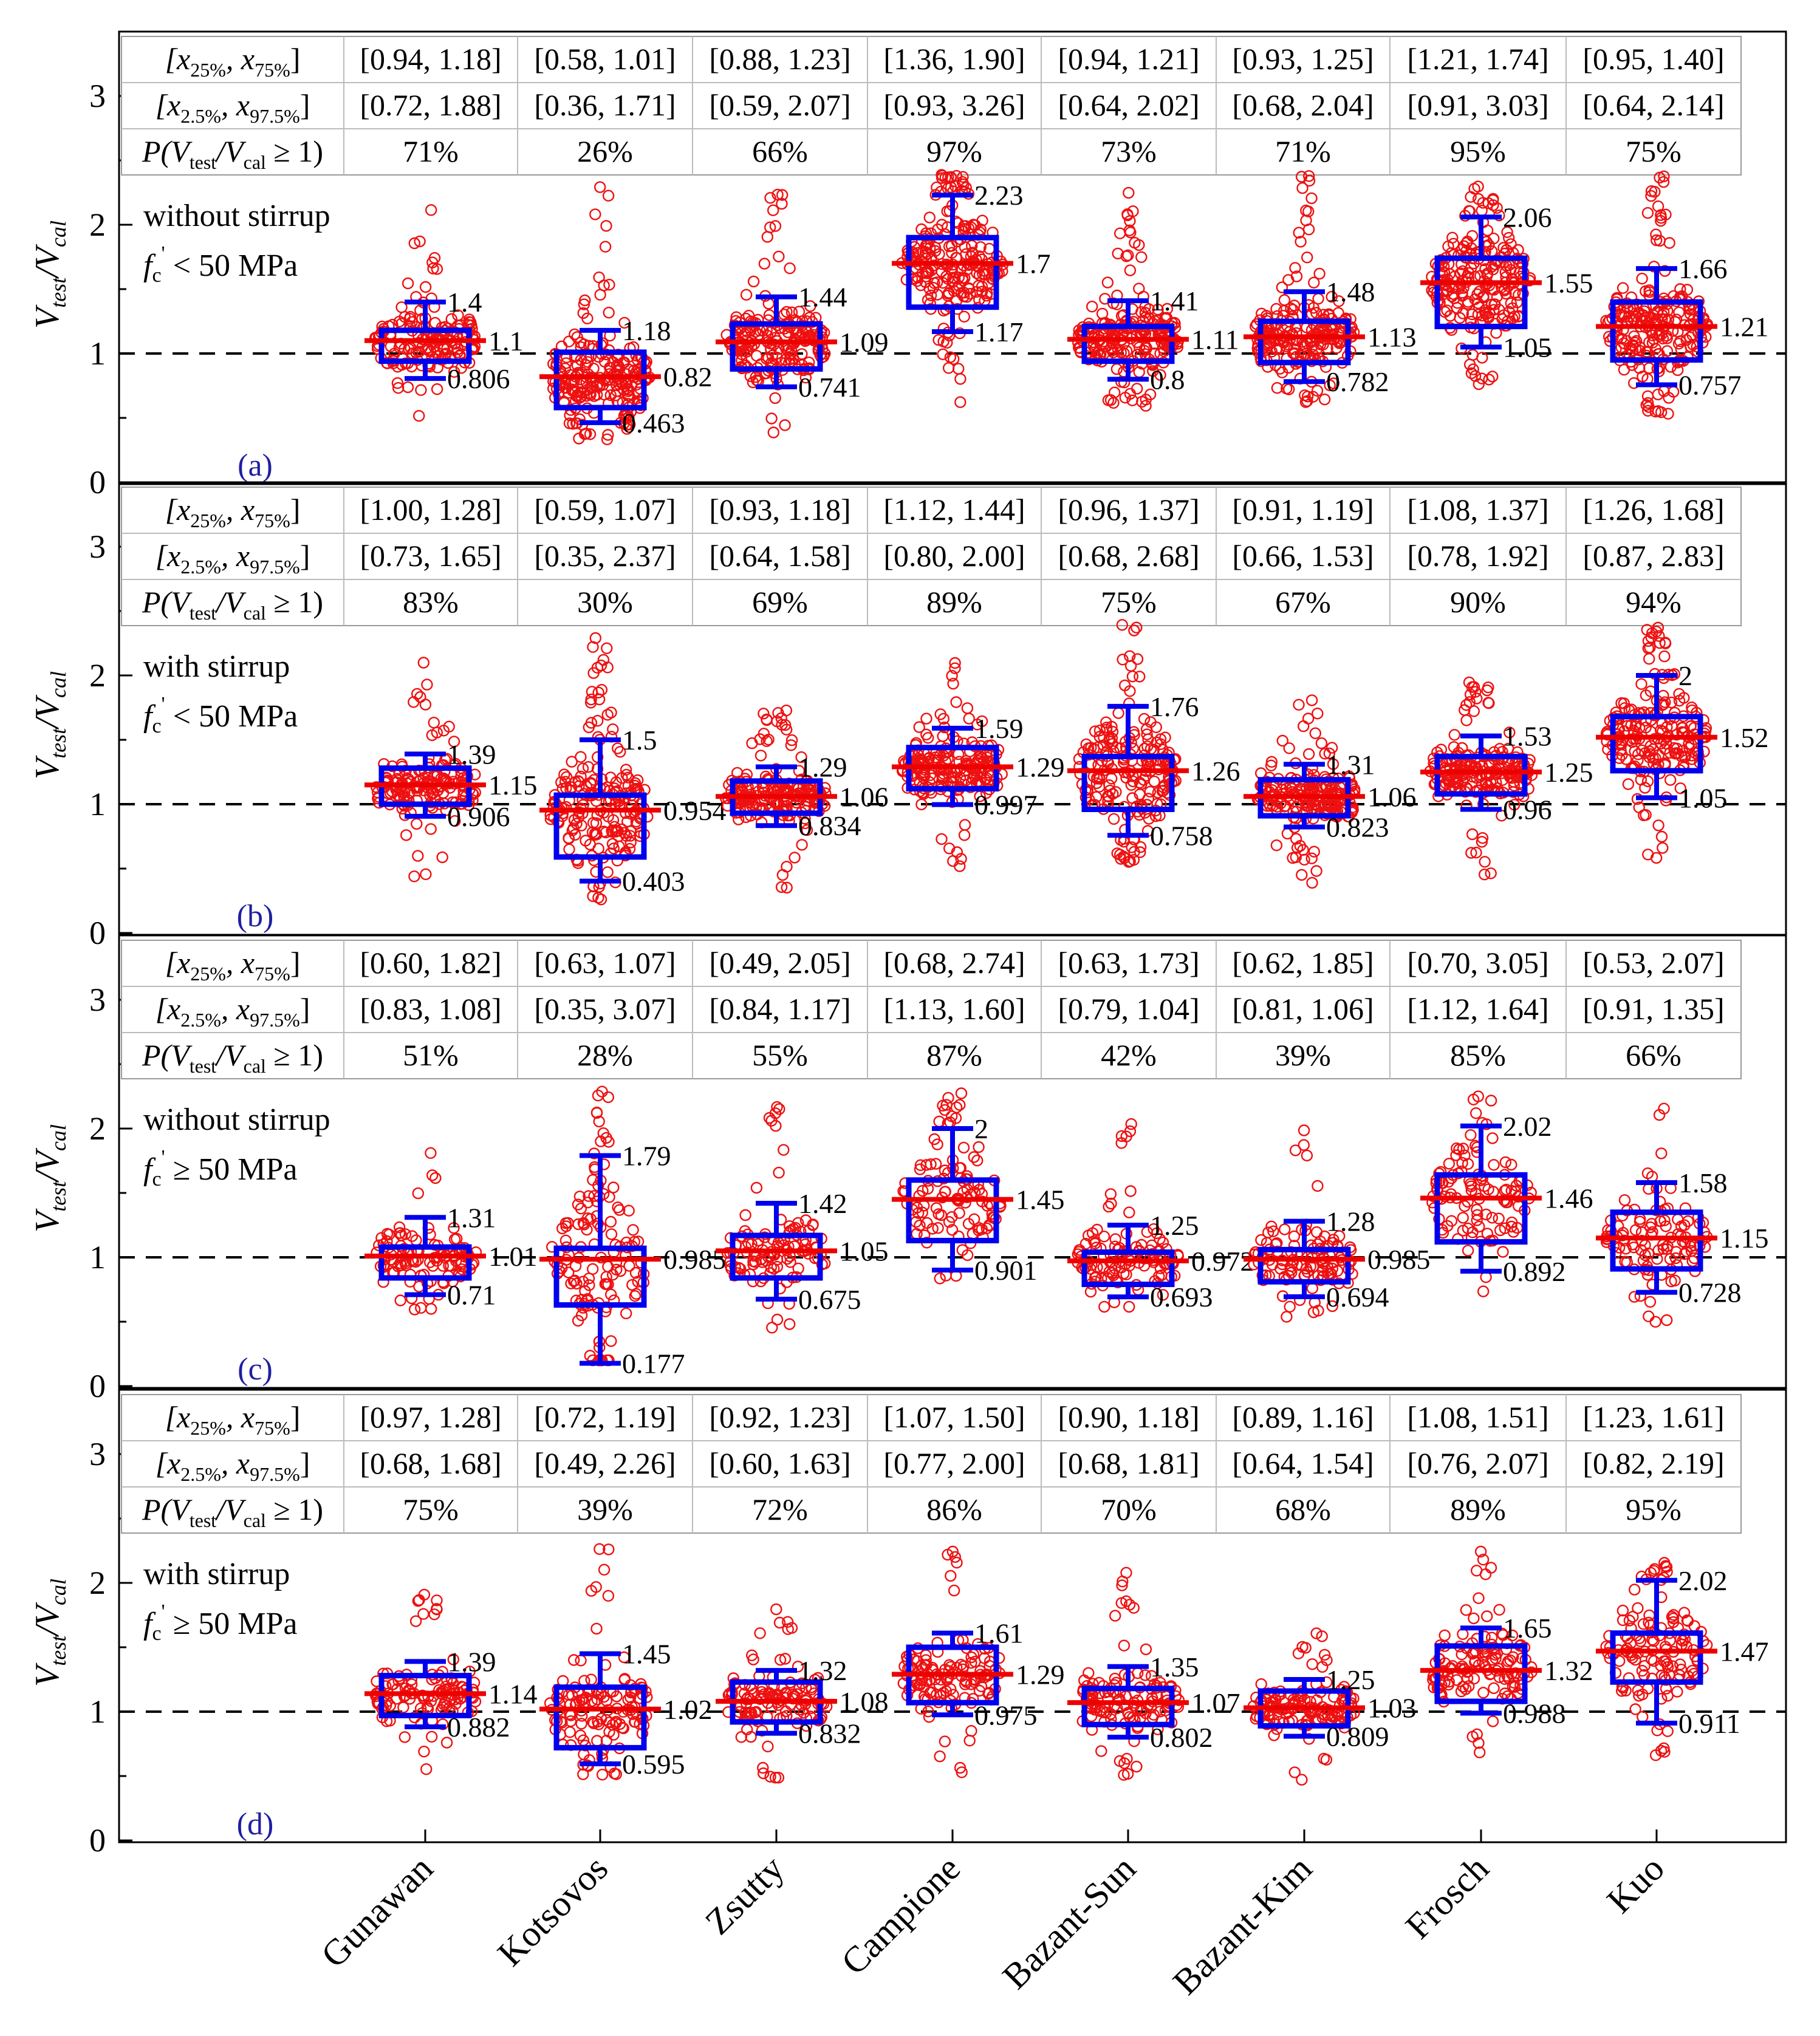 This screenshot has width=1820, height=2036. I want to click on table-cell: [0.80, 2.00], so click(954, 556).